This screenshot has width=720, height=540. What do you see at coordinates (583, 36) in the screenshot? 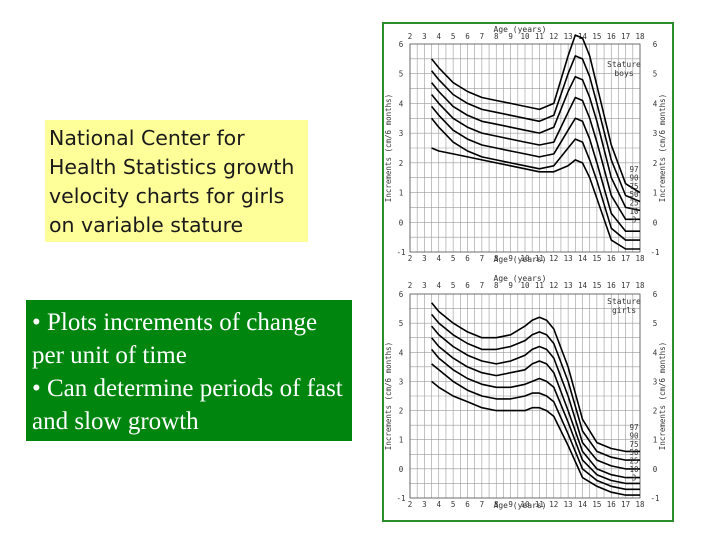
I see `boys-x-tick-top: 14` at bounding box center [583, 36].